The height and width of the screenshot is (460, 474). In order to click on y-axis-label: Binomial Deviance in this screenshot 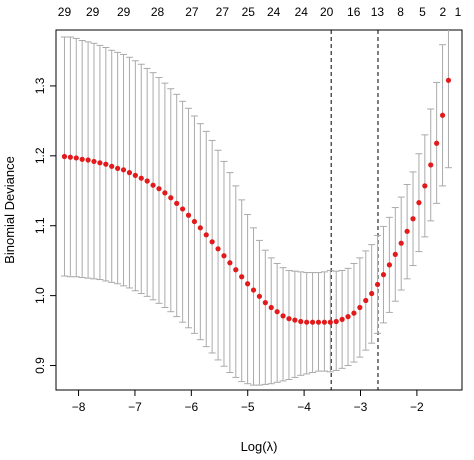, I will do `click(9, 210)`.